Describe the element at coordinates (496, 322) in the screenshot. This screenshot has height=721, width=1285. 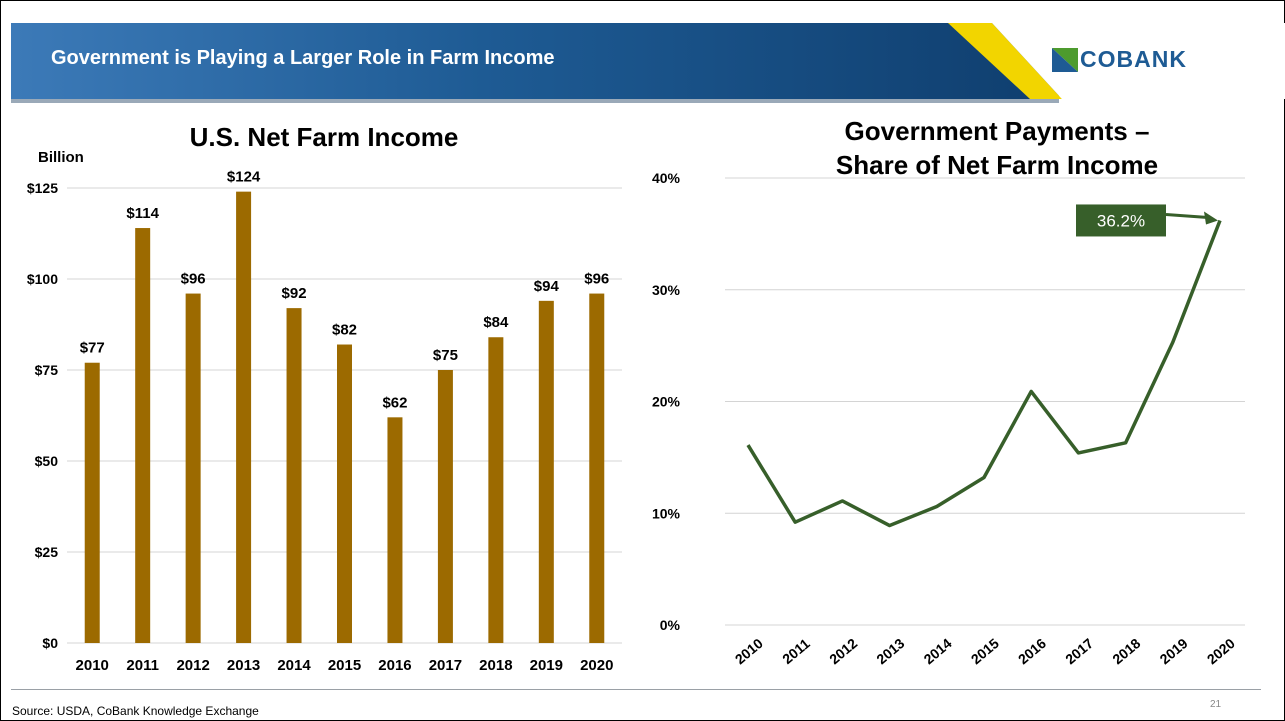
I see `chart1-data-label: $84` at that location.